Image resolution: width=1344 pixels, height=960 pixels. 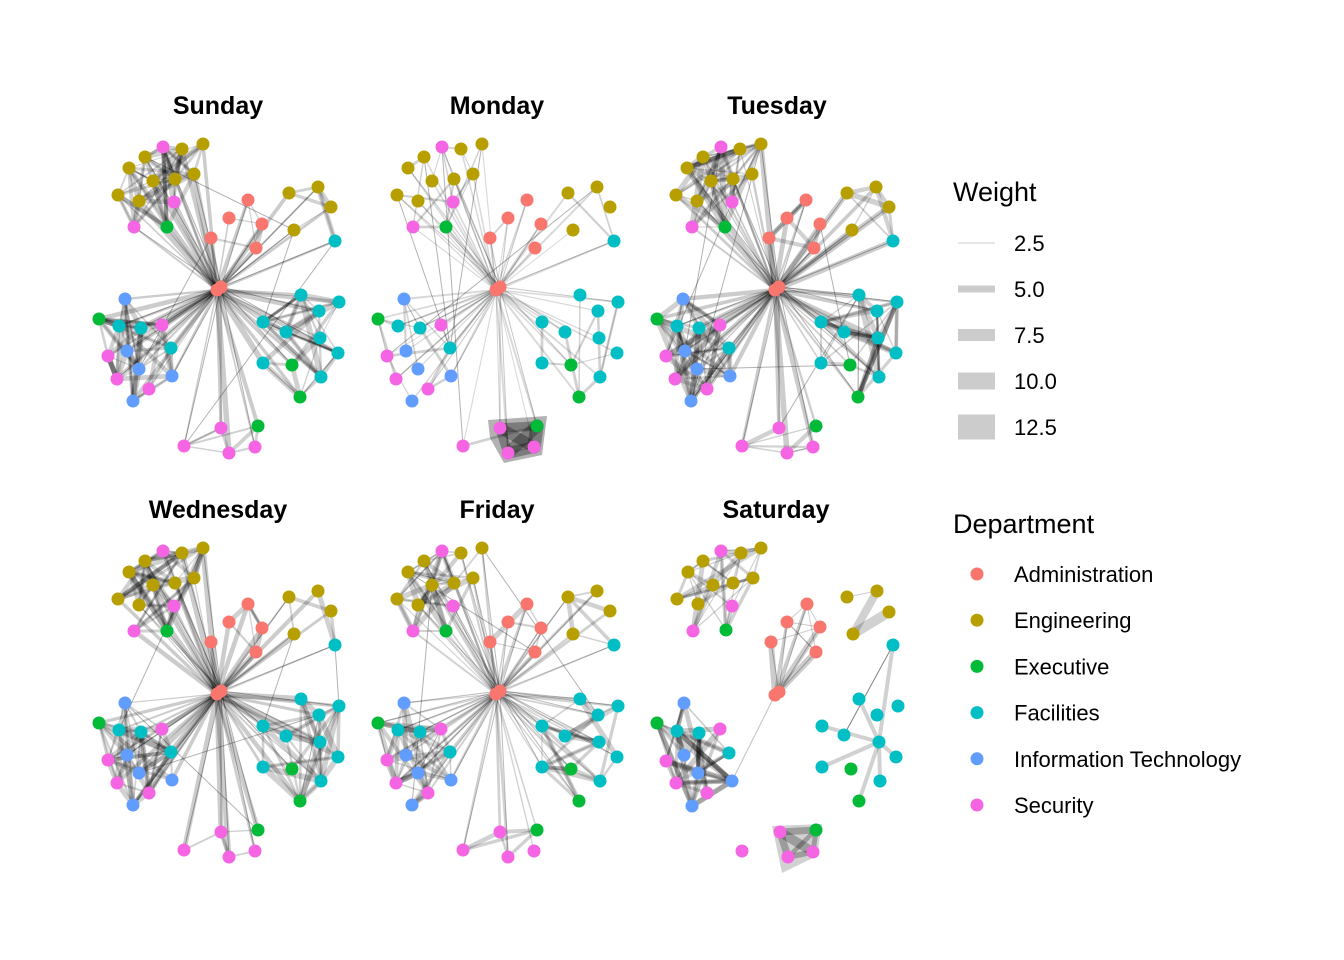 I want to click on weight-legend-label: 7.5, so click(x=1029, y=335).